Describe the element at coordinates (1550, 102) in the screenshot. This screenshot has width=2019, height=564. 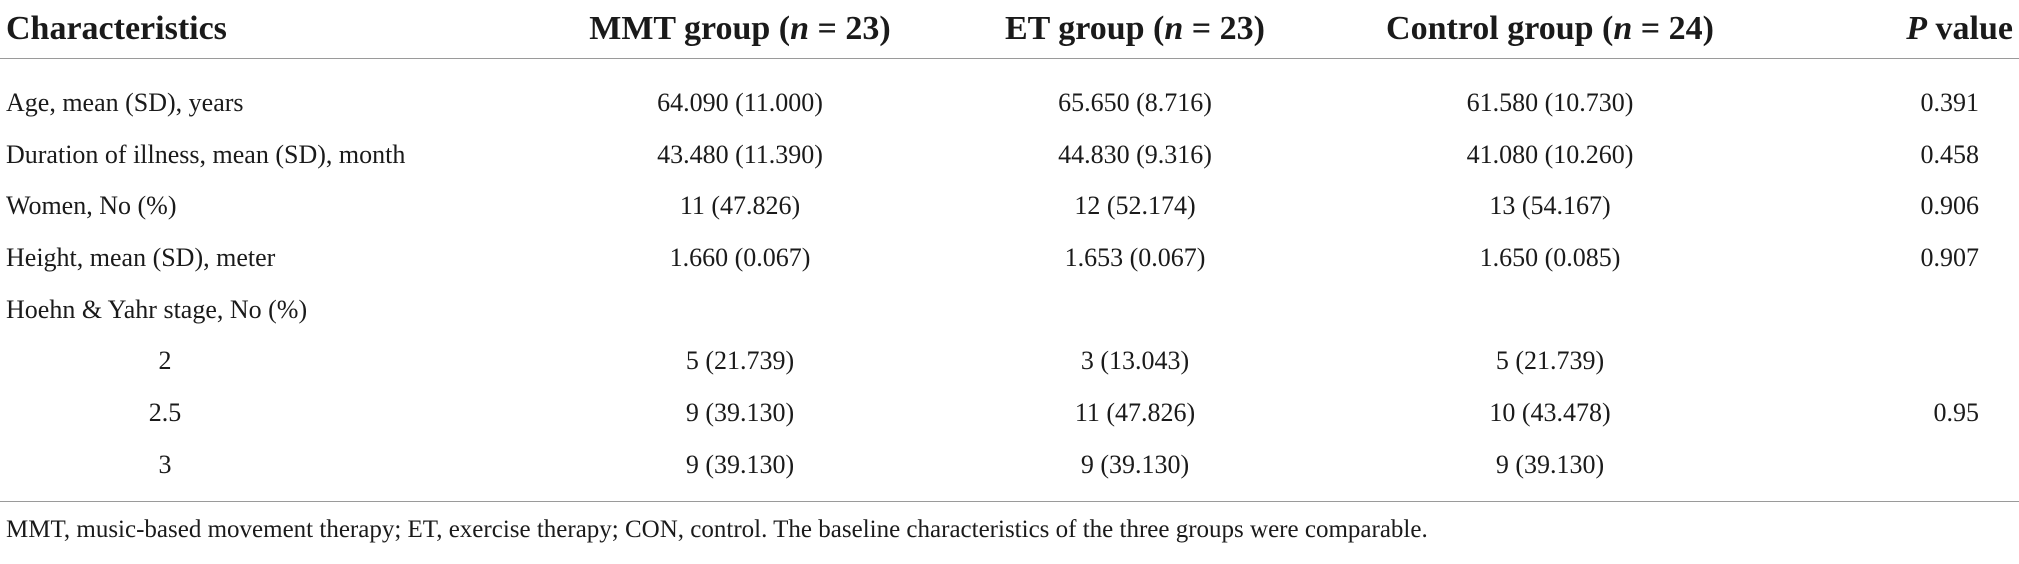
I see `cell-control: 61.580 (10.730)` at that location.